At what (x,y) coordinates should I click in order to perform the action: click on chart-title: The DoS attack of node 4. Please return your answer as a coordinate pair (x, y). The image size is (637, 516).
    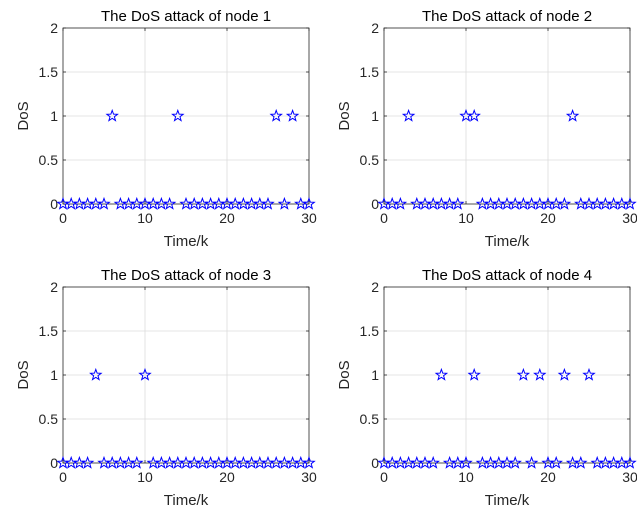
    Looking at the image, I should click on (507, 275).